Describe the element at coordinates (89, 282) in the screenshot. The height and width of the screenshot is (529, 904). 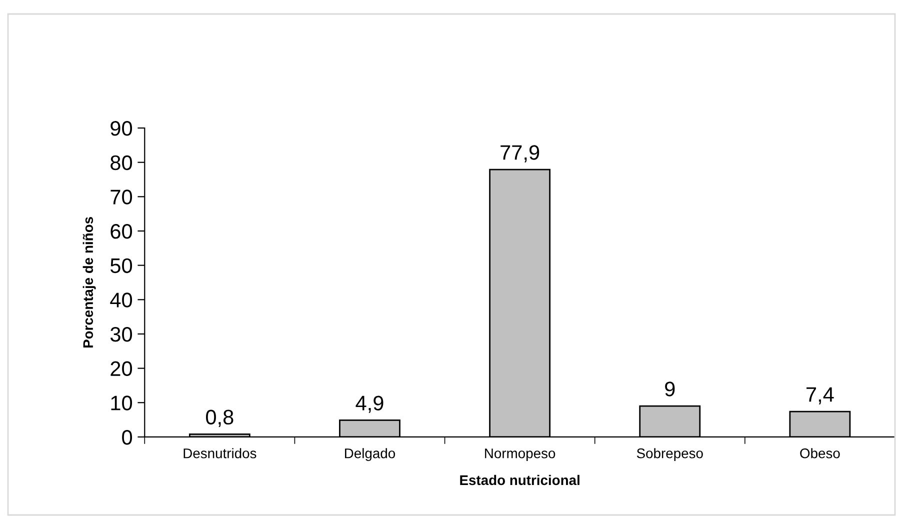
I see `y-axis-title: Porcentaje de niños` at that location.